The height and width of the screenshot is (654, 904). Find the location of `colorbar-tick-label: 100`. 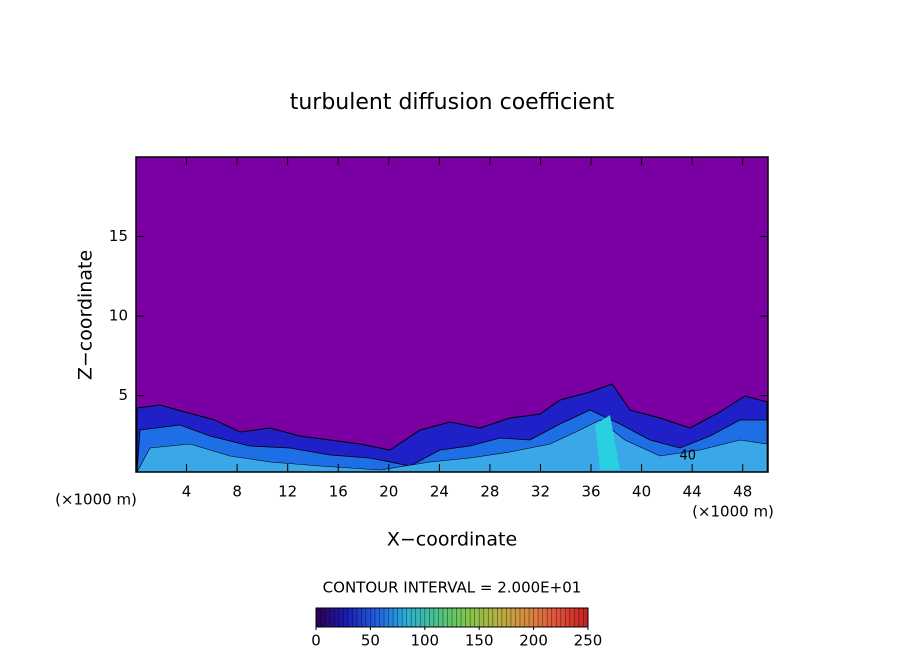

colorbar-tick-label: 100 is located at coordinates (424, 641).